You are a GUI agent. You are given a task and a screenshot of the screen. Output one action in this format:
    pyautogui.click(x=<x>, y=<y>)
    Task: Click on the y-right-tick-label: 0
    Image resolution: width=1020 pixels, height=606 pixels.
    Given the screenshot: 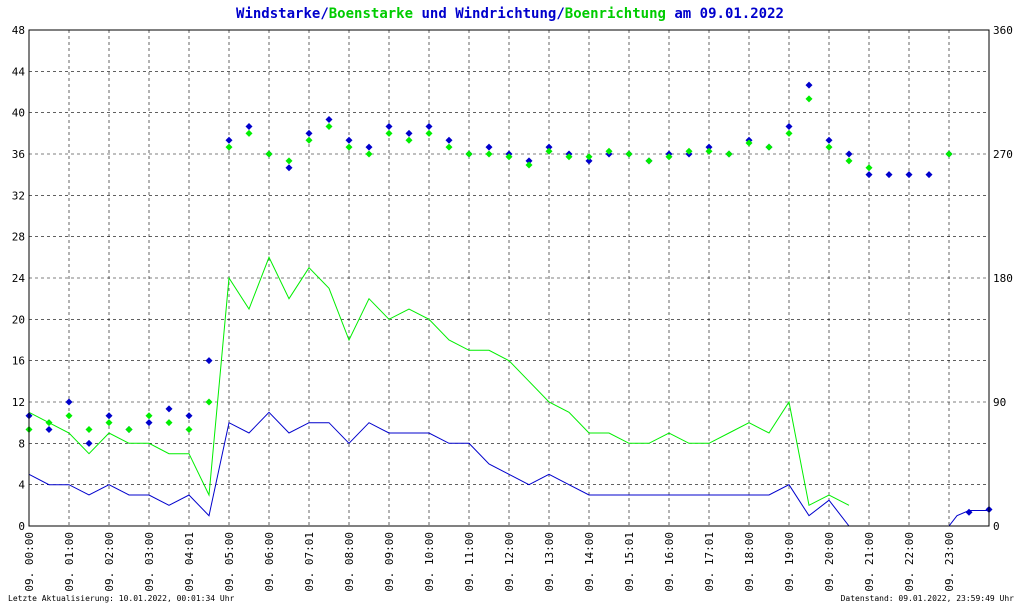 What is the action you would take?
    pyautogui.click(x=996, y=526)
    